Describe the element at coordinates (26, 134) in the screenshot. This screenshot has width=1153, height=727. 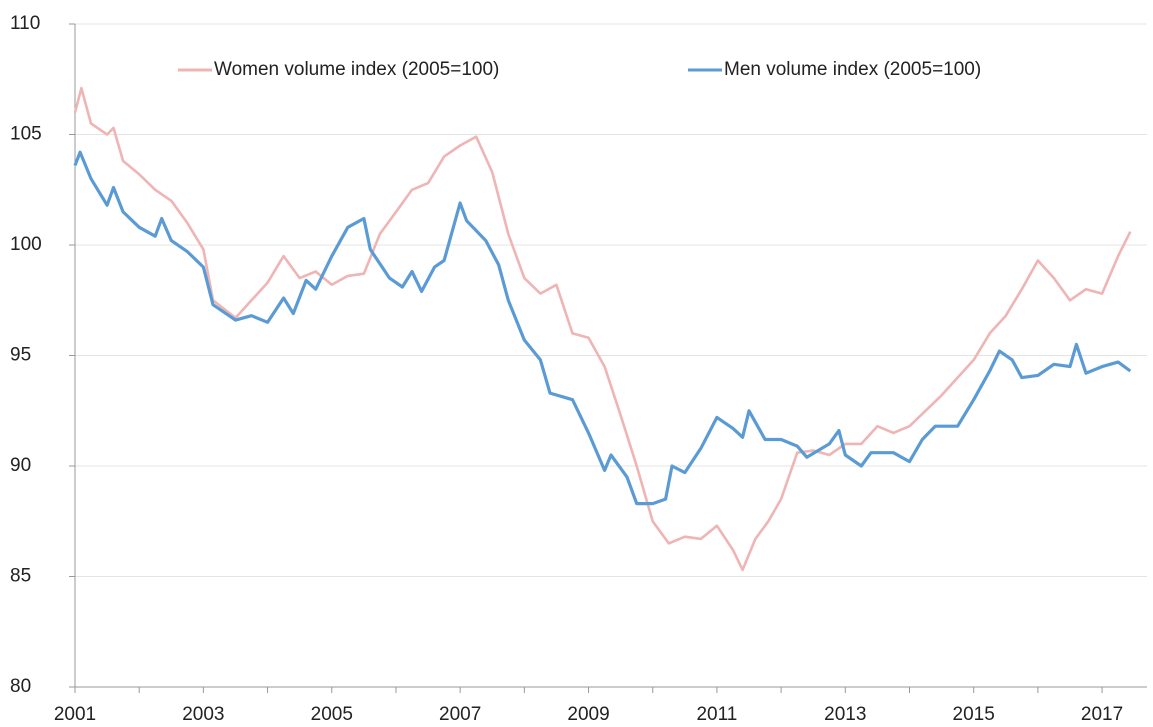
I see `y-tick-label: 105` at that location.